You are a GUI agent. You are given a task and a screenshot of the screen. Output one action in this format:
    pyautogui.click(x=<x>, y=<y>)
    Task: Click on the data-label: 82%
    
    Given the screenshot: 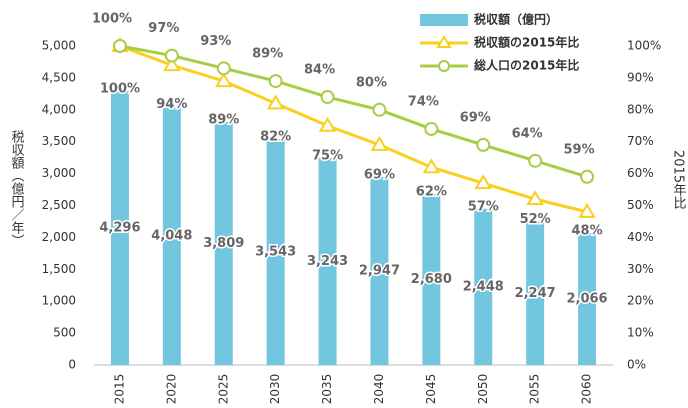 What is the action you would take?
    pyautogui.click(x=275, y=136)
    